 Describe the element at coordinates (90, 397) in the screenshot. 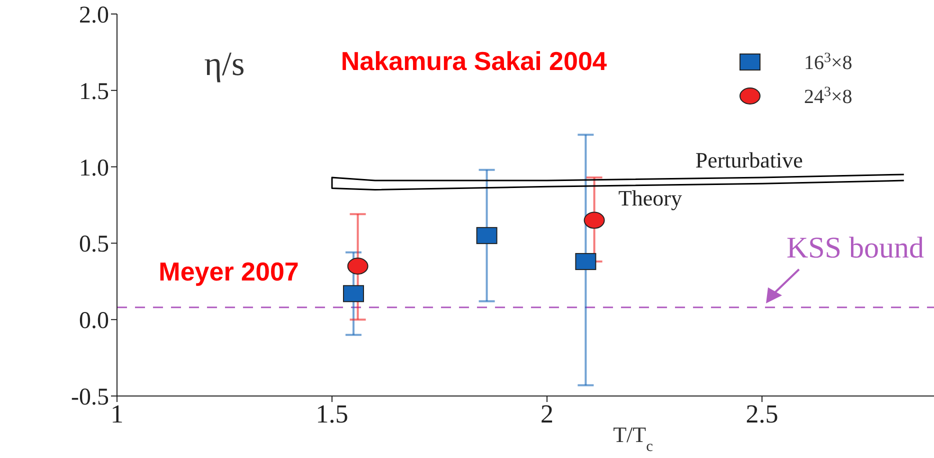

I see `y-tick-label: -0.5` at that location.